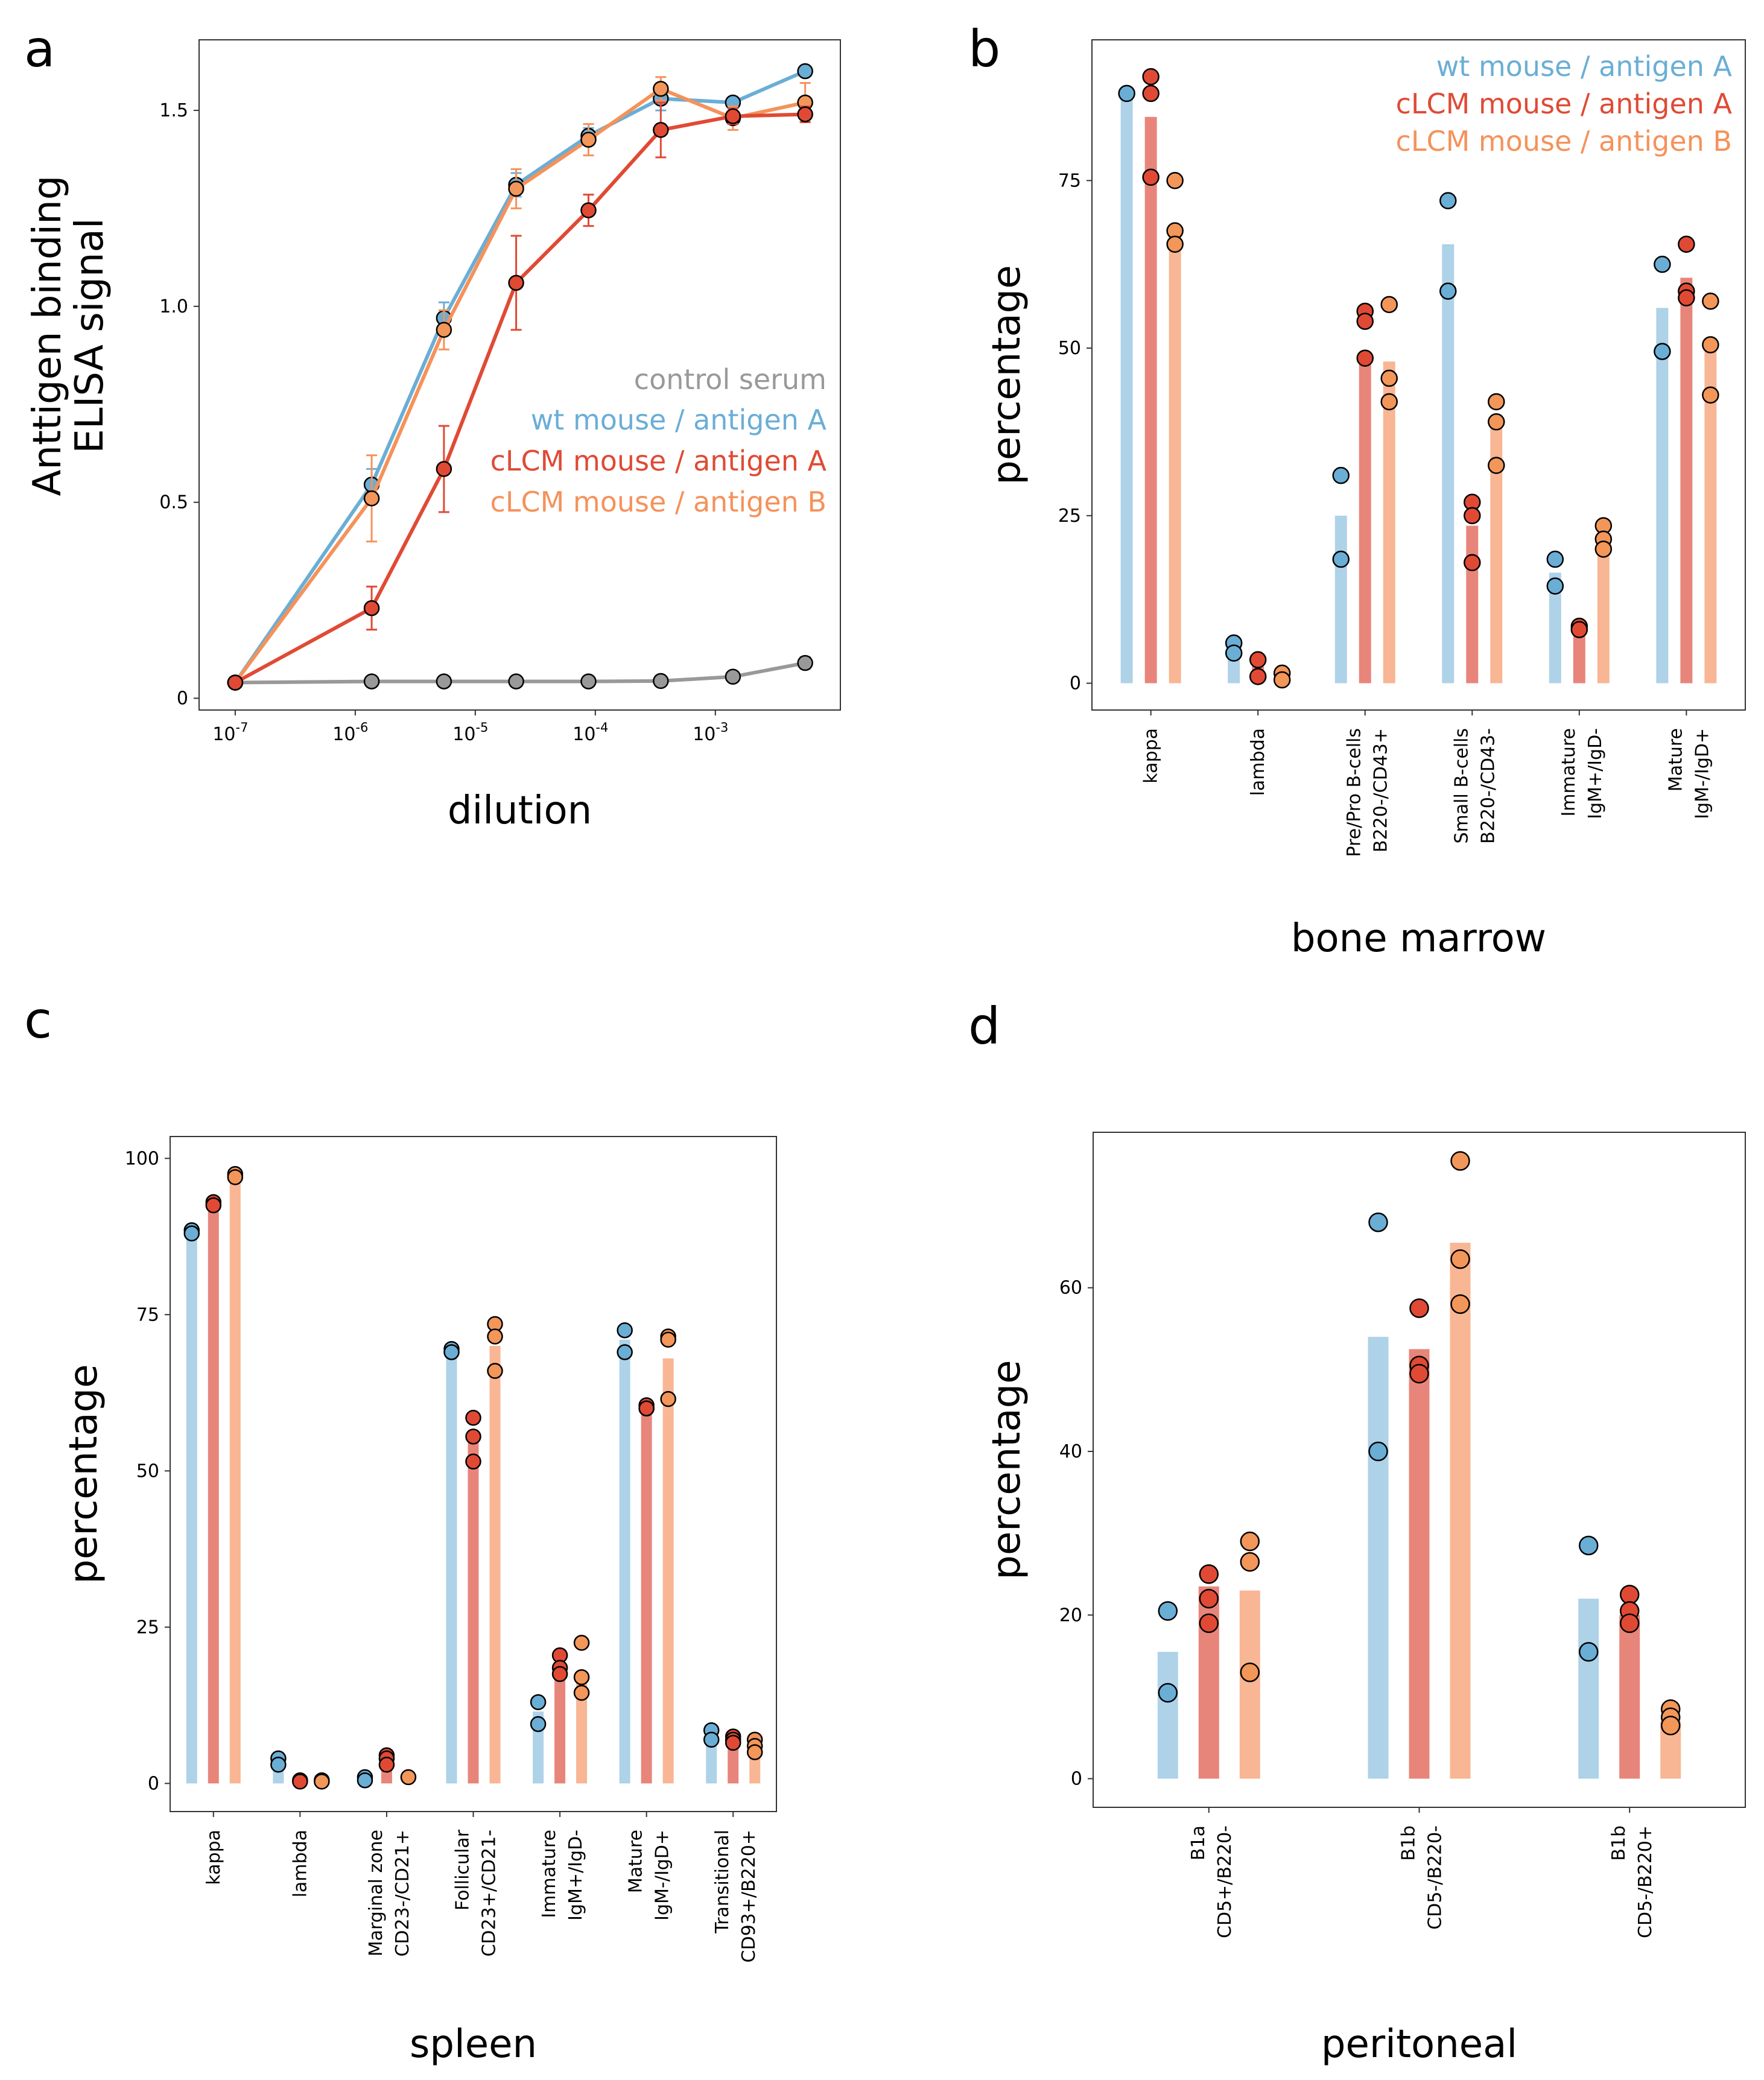 The width and height of the screenshot is (1764, 2080). I want to click on y-tick-label-a-1: 0.5, so click(173, 503).